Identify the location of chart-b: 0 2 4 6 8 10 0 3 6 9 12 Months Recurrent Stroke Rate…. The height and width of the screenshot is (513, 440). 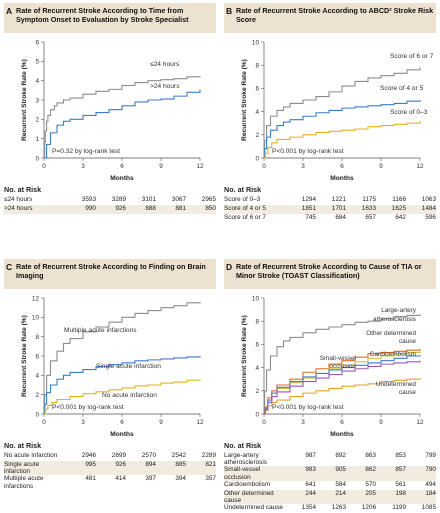
(337, 110).